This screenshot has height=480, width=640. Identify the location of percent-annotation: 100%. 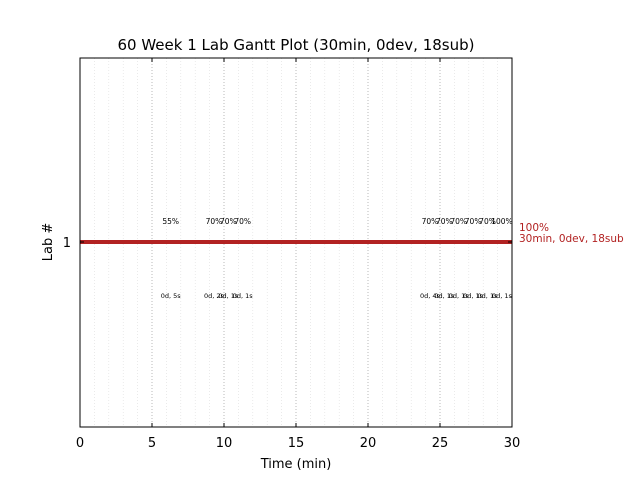
(501, 221).